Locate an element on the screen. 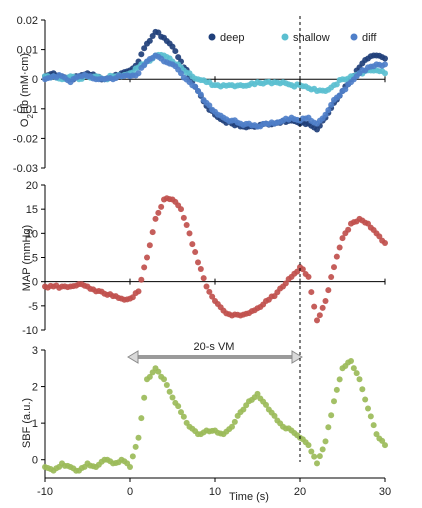 The width and height of the screenshot is (422, 508). y-tick-label: 3 is located at coordinates (35, 351).